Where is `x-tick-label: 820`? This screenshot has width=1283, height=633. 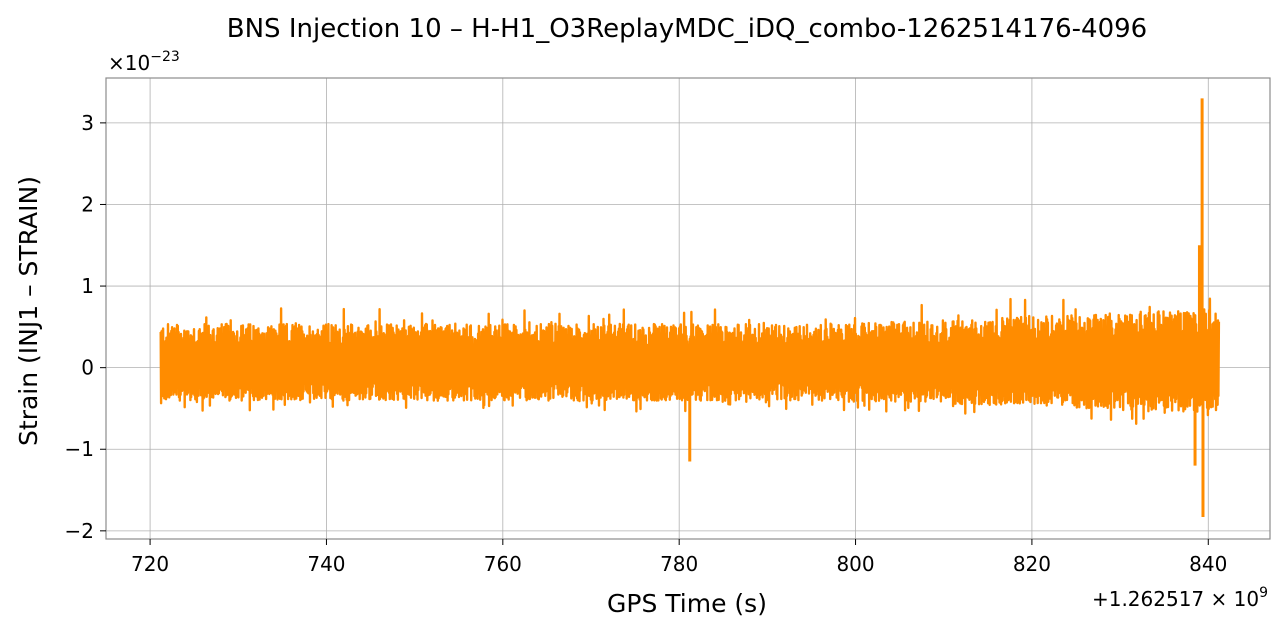 x-tick-label: 820 is located at coordinates (1032, 564).